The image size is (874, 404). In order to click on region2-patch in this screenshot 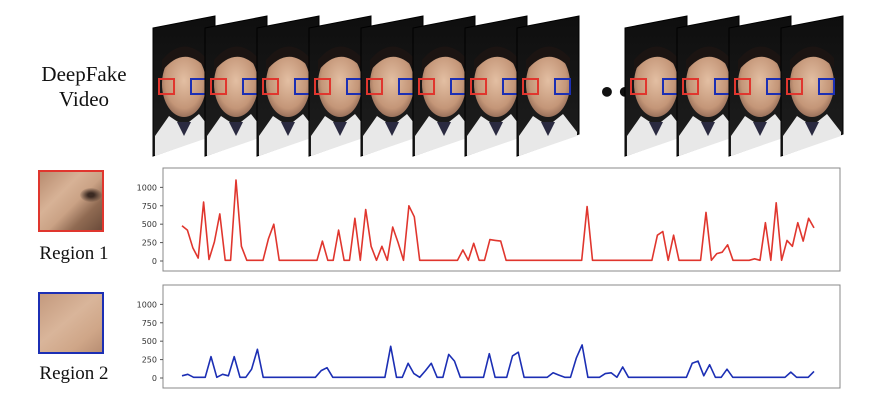, I will do `click(71, 323)`.